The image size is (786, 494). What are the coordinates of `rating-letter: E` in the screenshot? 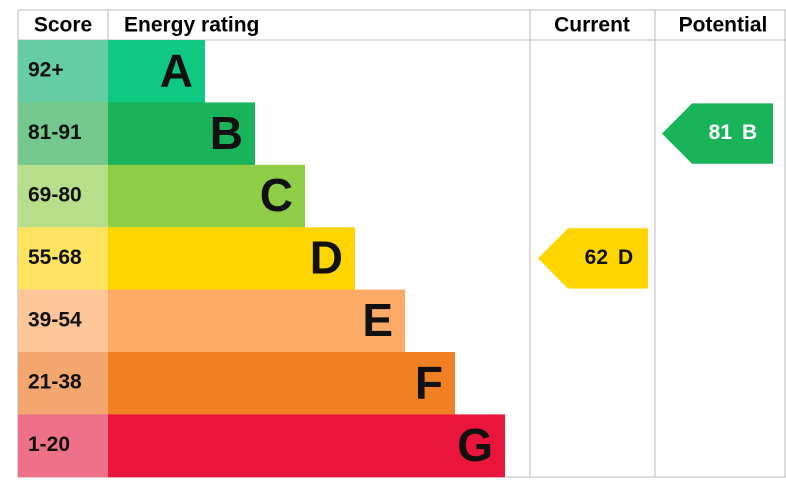 It's located at (377, 320).